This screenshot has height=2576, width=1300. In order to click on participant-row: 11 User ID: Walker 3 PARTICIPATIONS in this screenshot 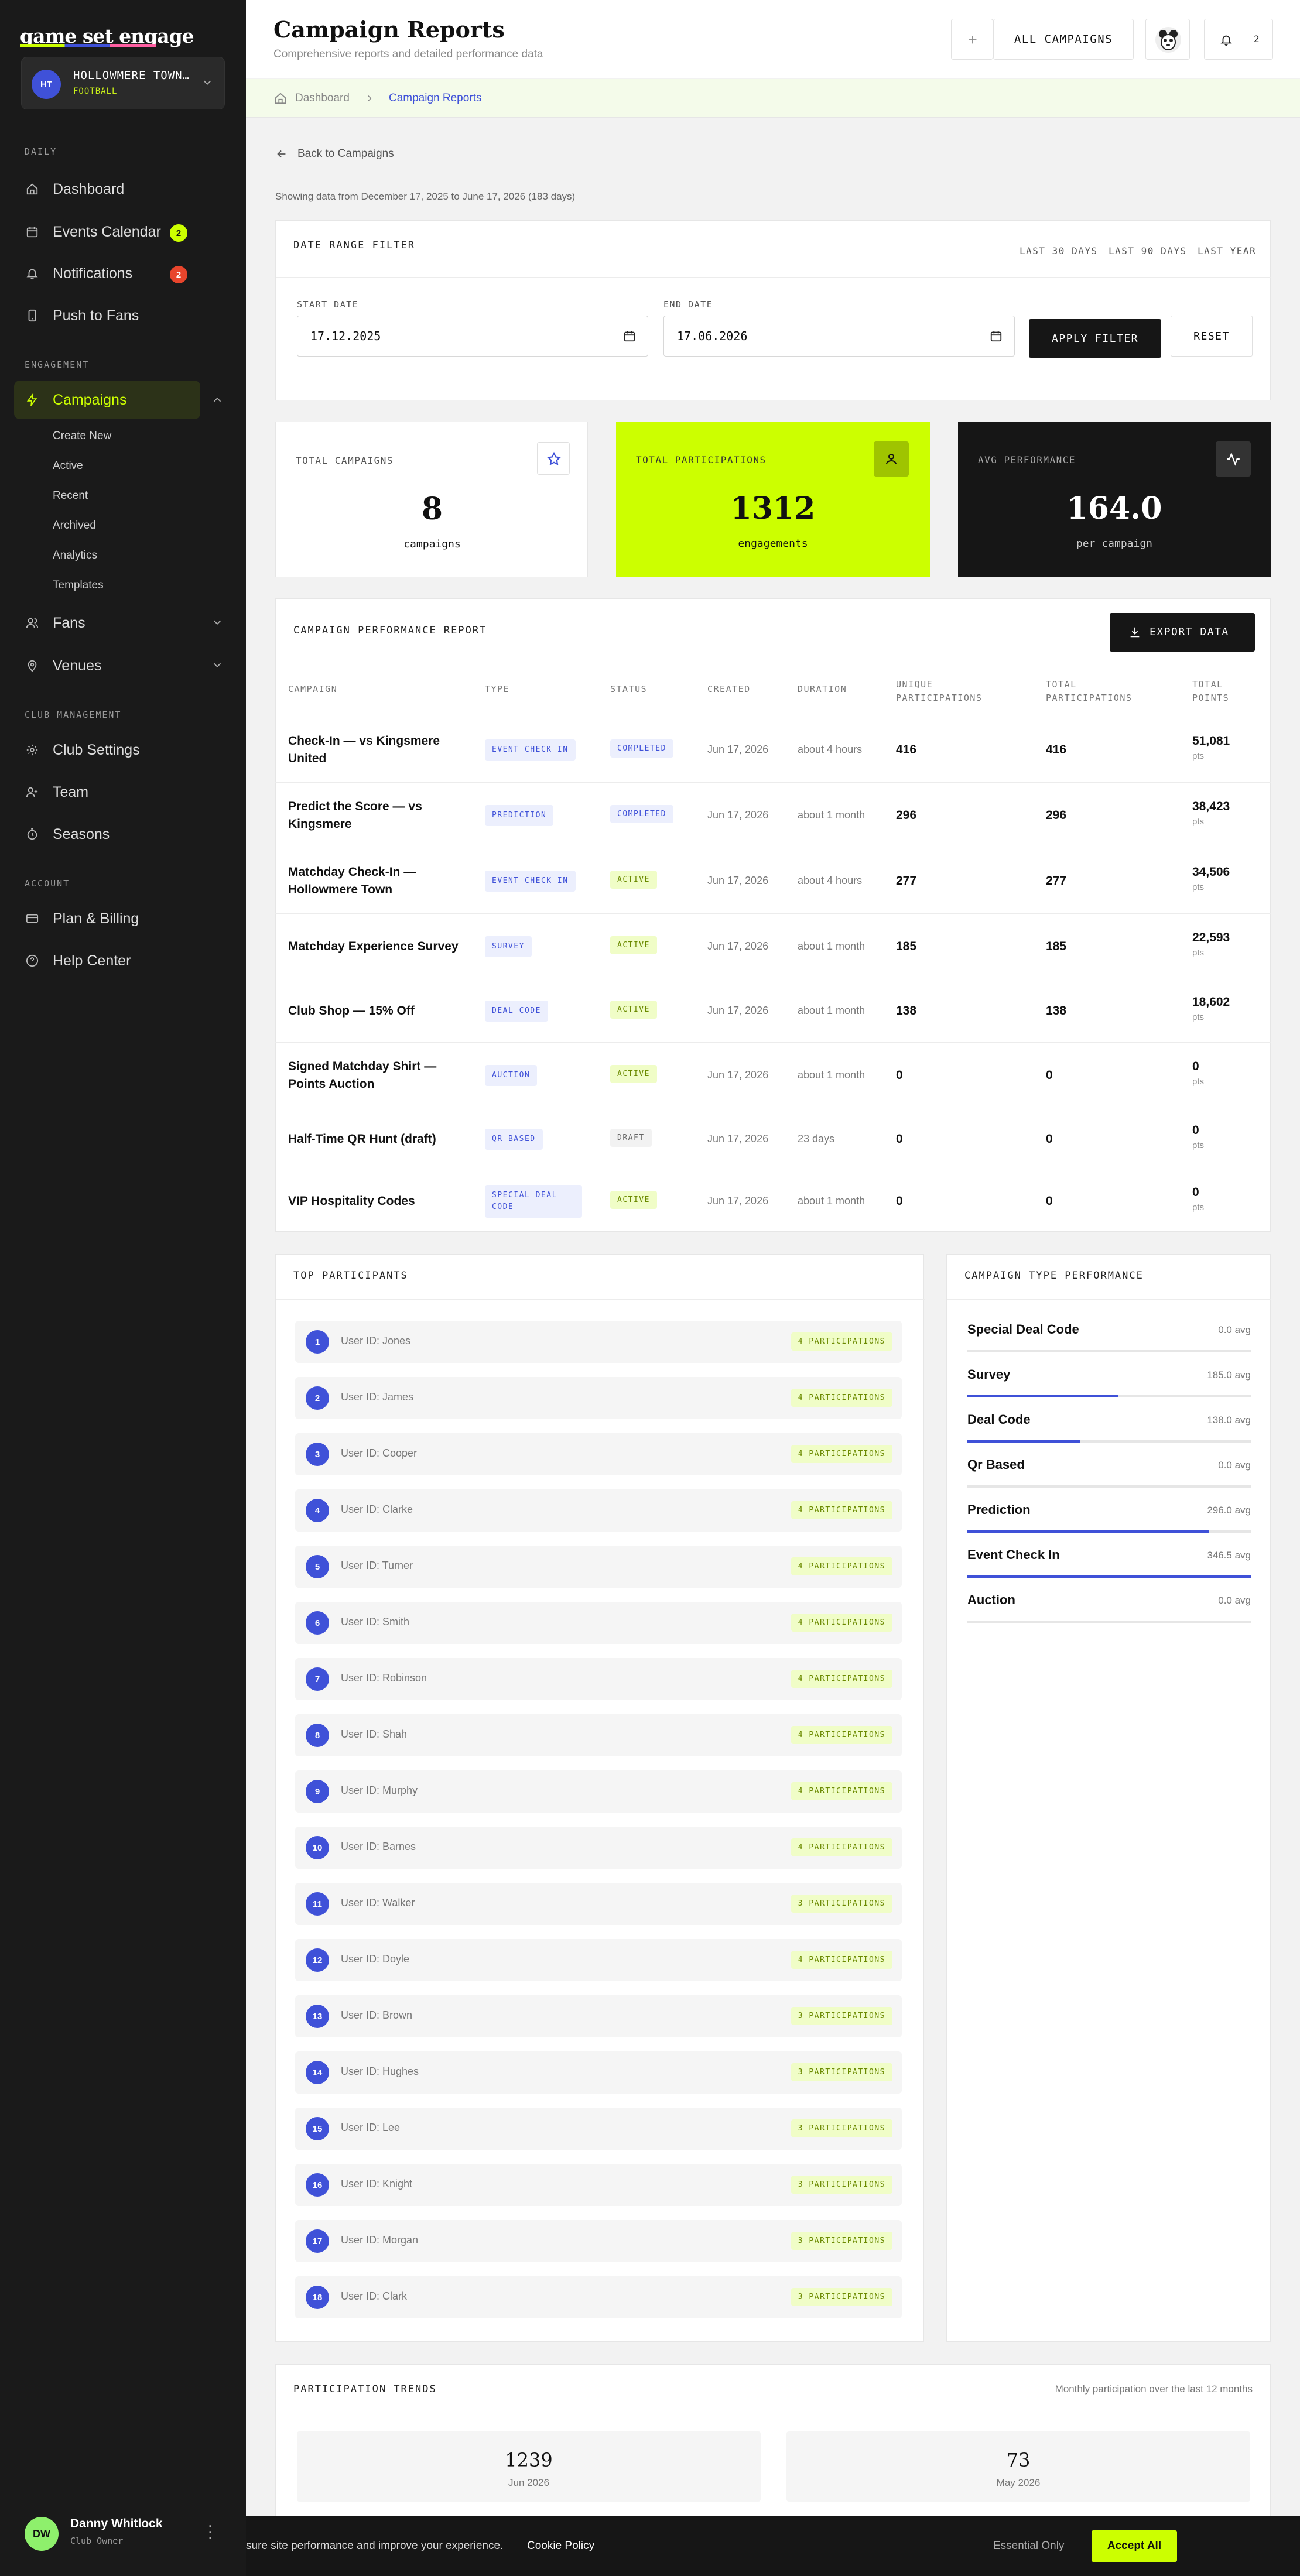, I will do `click(598, 1904)`.